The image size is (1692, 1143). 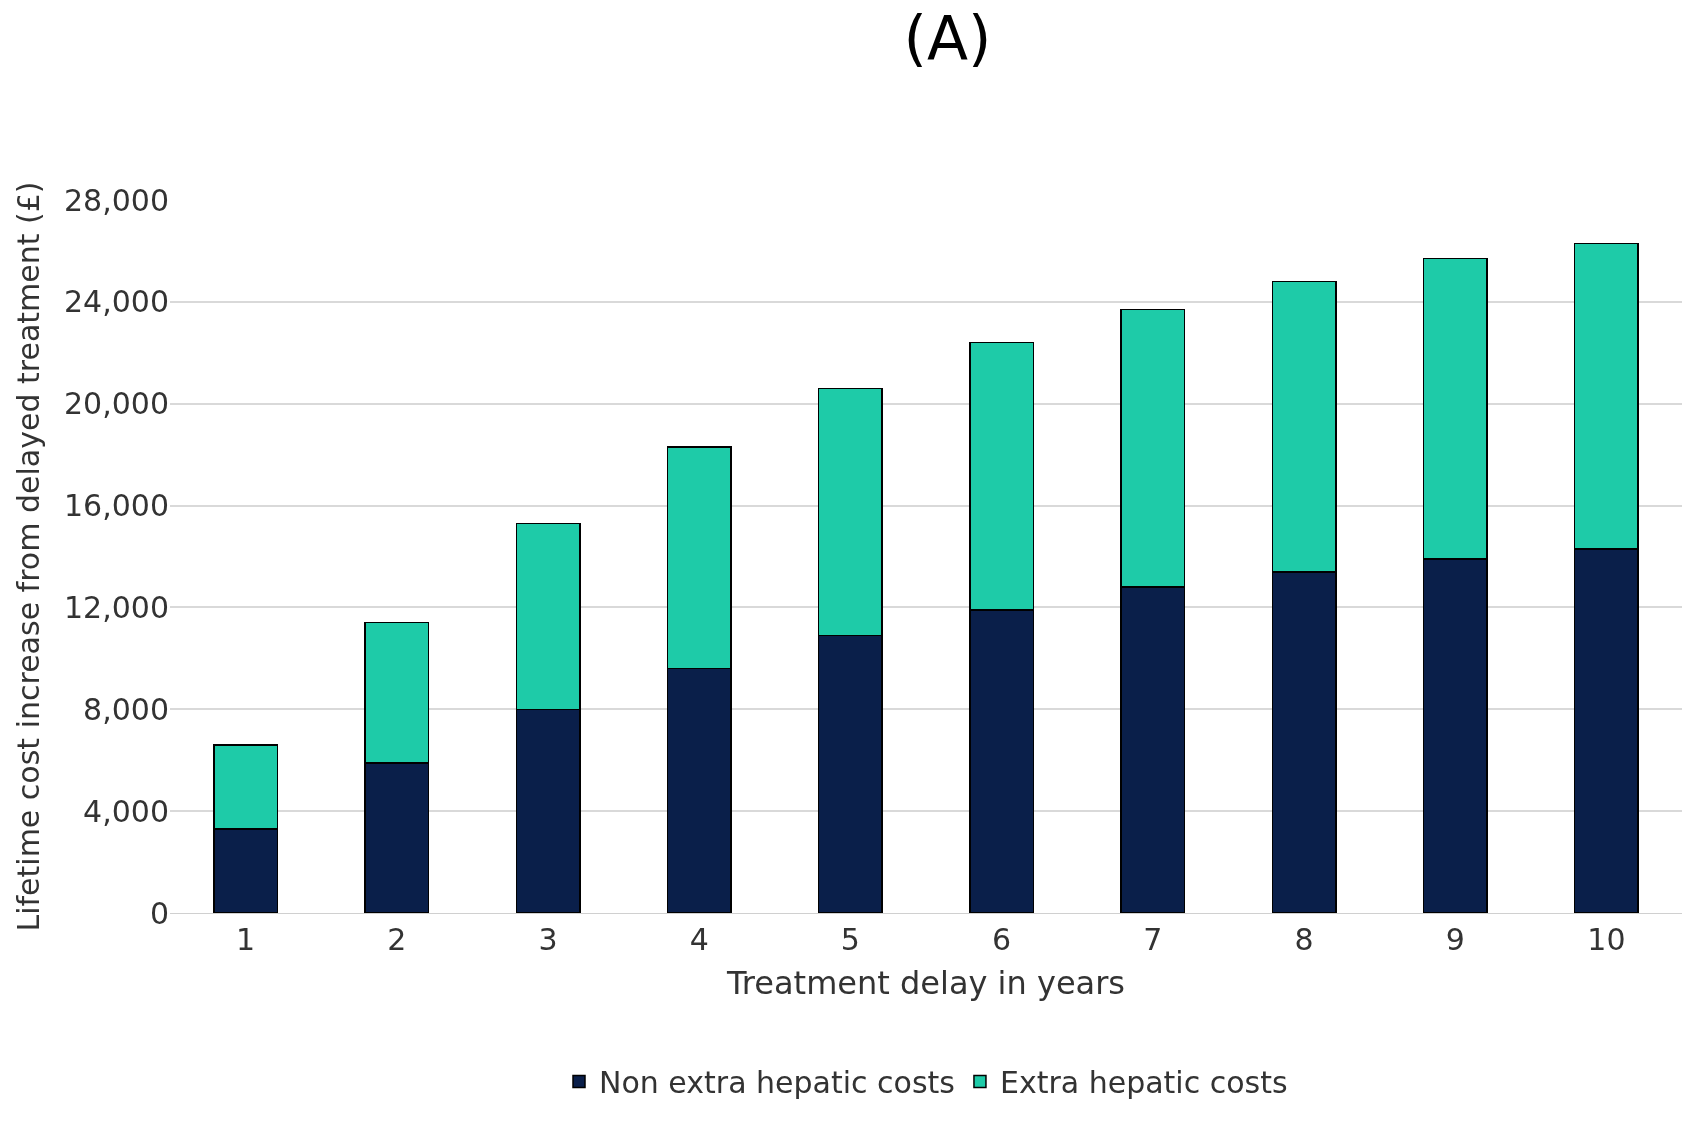 What do you see at coordinates (159, 913) in the screenshot?
I see `y-tick-label: 0` at bounding box center [159, 913].